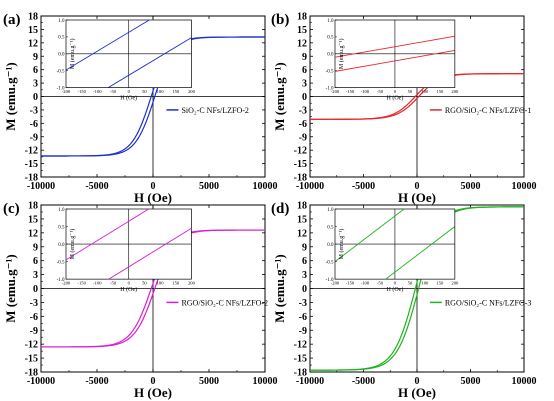 This screenshot has width=554, height=401. I want to click on panel-label: (a), so click(12, 20).